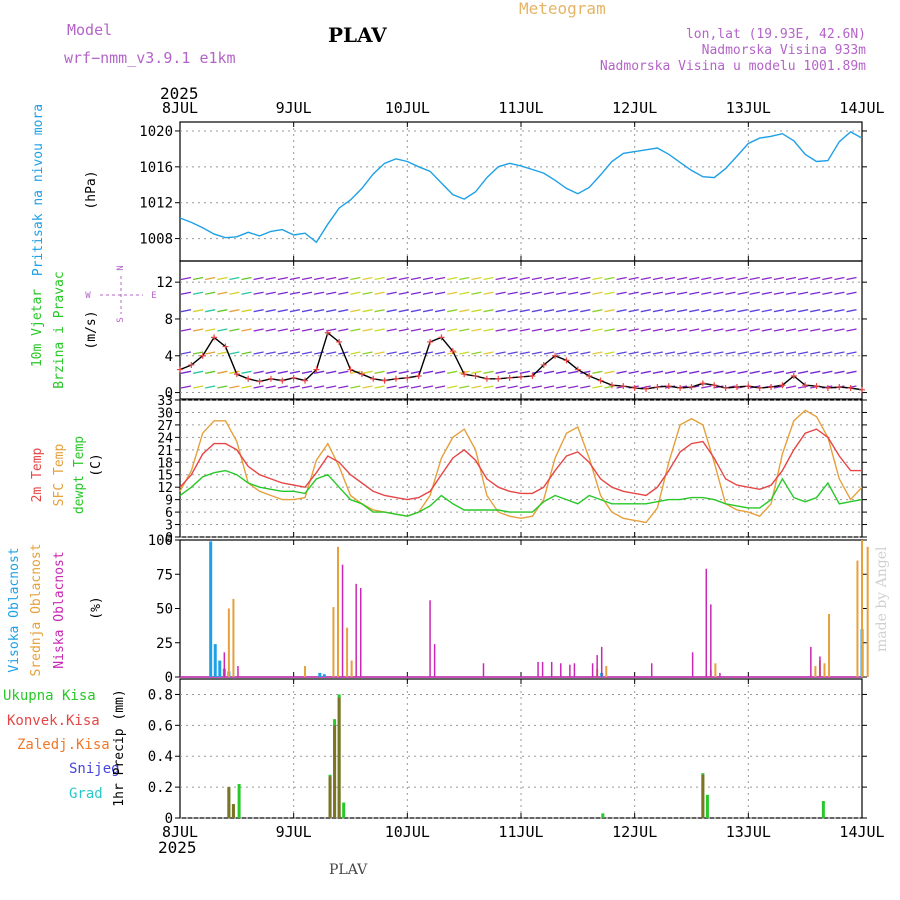 The height and width of the screenshot is (900, 900). I want to click on y-tick-label: 9, so click(169, 501).